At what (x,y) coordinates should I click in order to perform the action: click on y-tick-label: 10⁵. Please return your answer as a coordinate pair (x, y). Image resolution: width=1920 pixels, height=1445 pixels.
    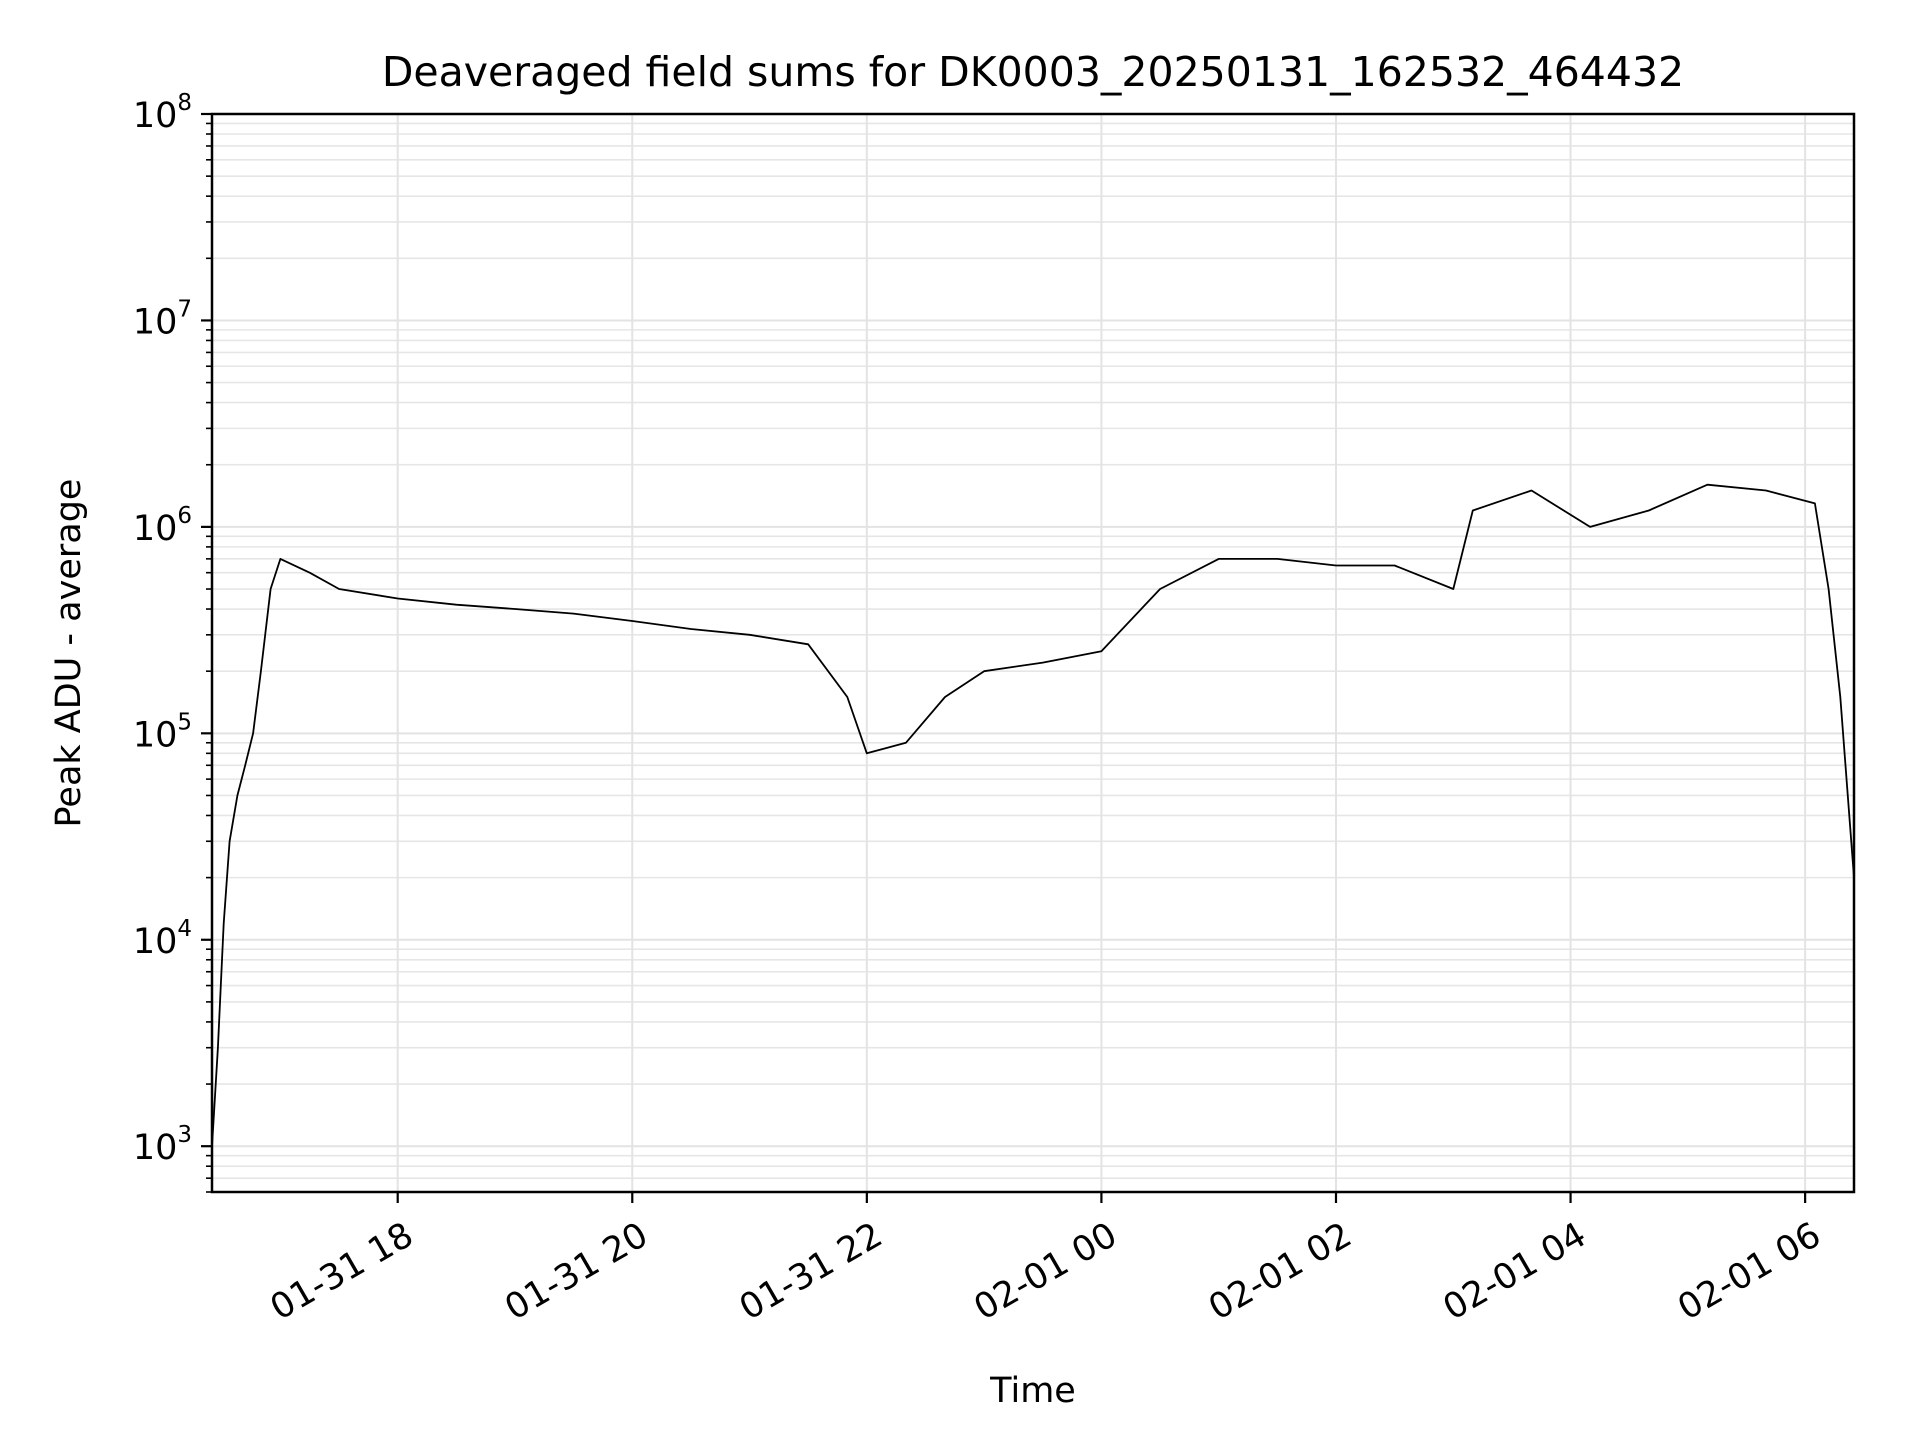
    Looking at the image, I should click on (162, 732).